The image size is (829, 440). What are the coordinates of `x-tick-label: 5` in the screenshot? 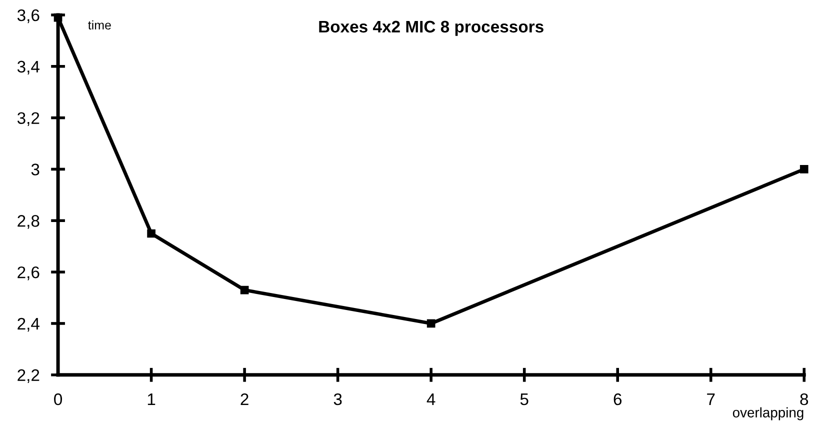 It's located at (524, 400).